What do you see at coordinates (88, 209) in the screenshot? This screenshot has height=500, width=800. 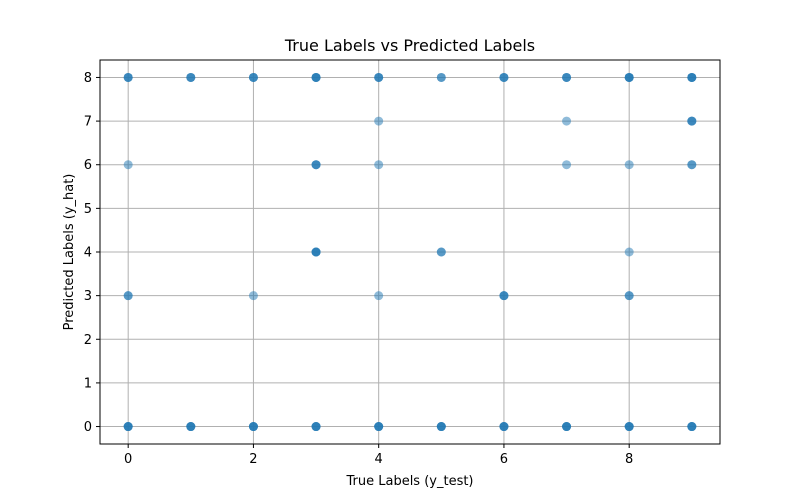 I see `y-tick-label: 5` at bounding box center [88, 209].